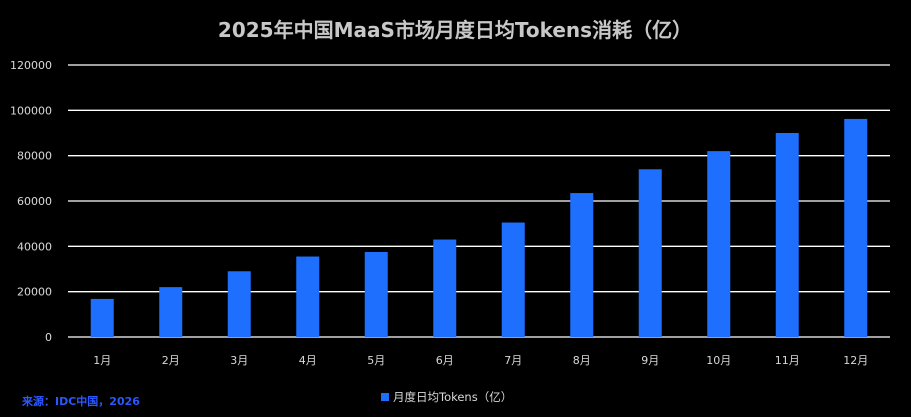  Describe the element at coordinates (34, 246) in the screenshot. I see `y-tick-label: 40000` at that location.